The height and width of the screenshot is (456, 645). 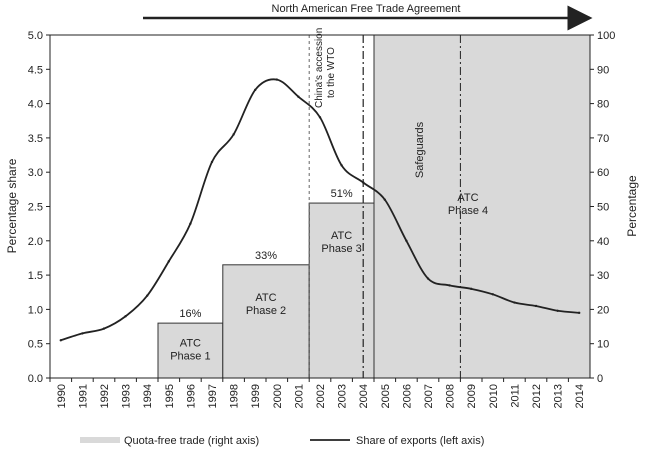 I want to click on data-point-2004, so click(x=363, y=182).